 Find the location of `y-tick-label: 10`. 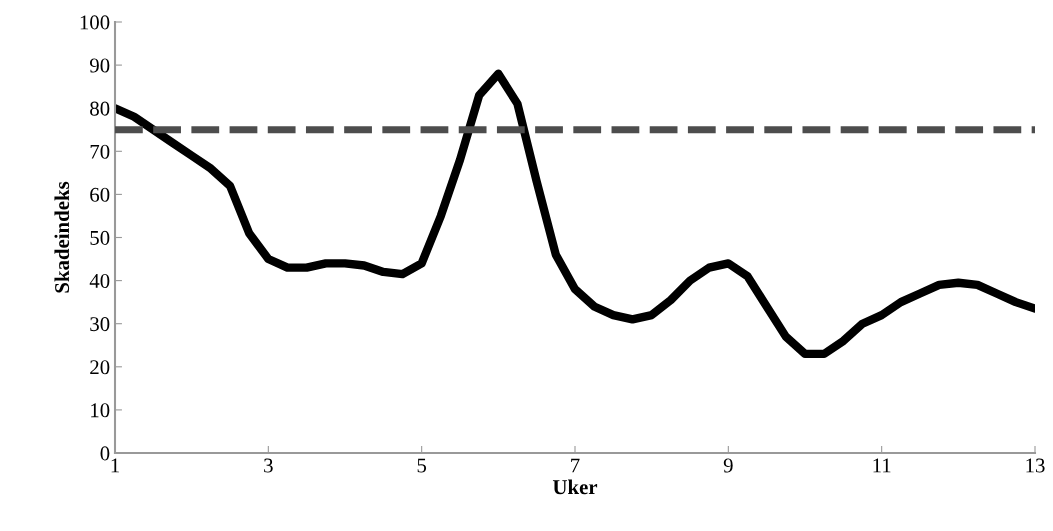

y-tick-label: 10 is located at coordinates (100, 410).